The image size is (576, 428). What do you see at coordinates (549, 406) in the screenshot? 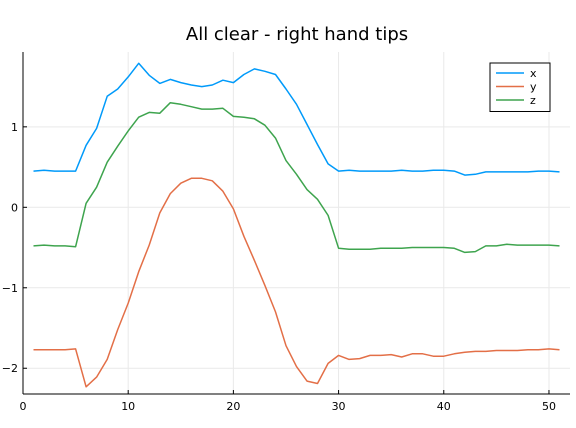
I see `x-tick-label: 50` at bounding box center [549, 406].